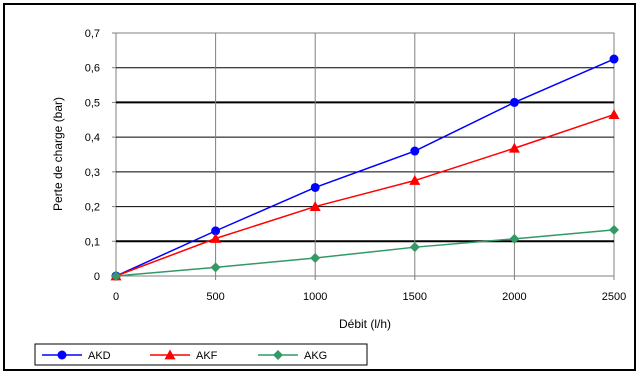 The image size is (639, 374). I want to click on y-tick-label: 0,1, so click(92, 242).